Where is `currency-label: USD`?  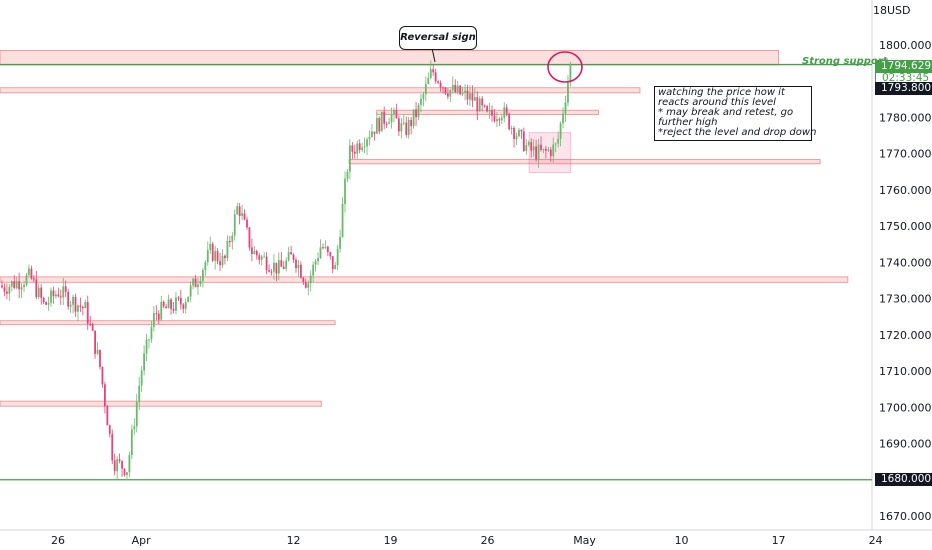
currency-label: USD is located at coordinates (899, 10).